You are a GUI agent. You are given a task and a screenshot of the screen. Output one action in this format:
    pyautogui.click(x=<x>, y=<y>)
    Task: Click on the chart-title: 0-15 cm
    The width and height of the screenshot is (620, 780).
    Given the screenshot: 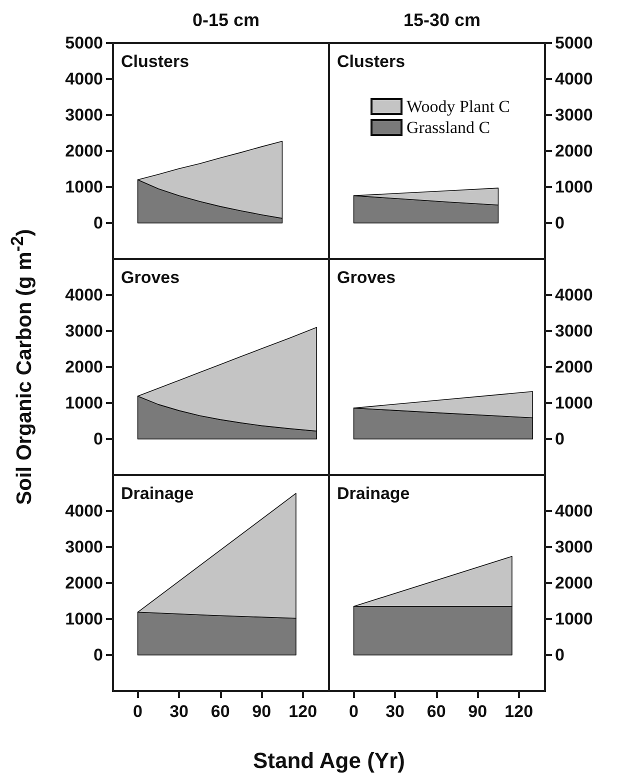 What is the action you would take?
    pyautogui.click(x=226, y=20)
    